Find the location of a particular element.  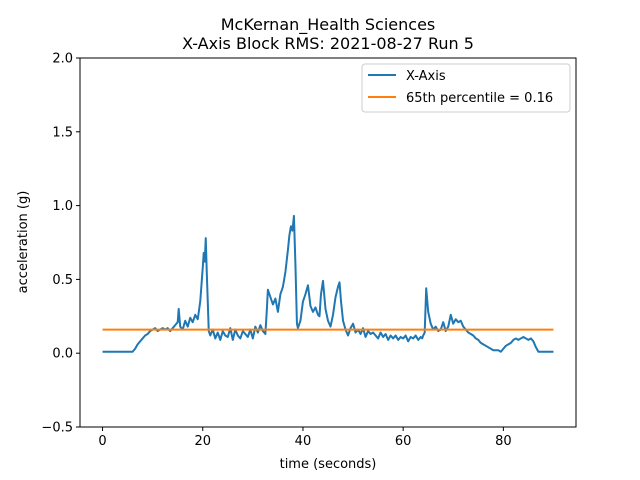

y-axis-title: acceleration (g) is located at coordinates (23, 242).